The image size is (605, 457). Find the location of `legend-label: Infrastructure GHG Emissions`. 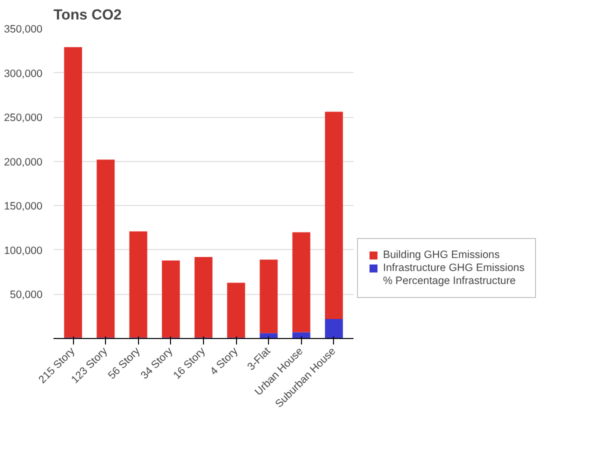

legend-label: Infrastructure GHG Emissions is located at coordinates (454, 268).